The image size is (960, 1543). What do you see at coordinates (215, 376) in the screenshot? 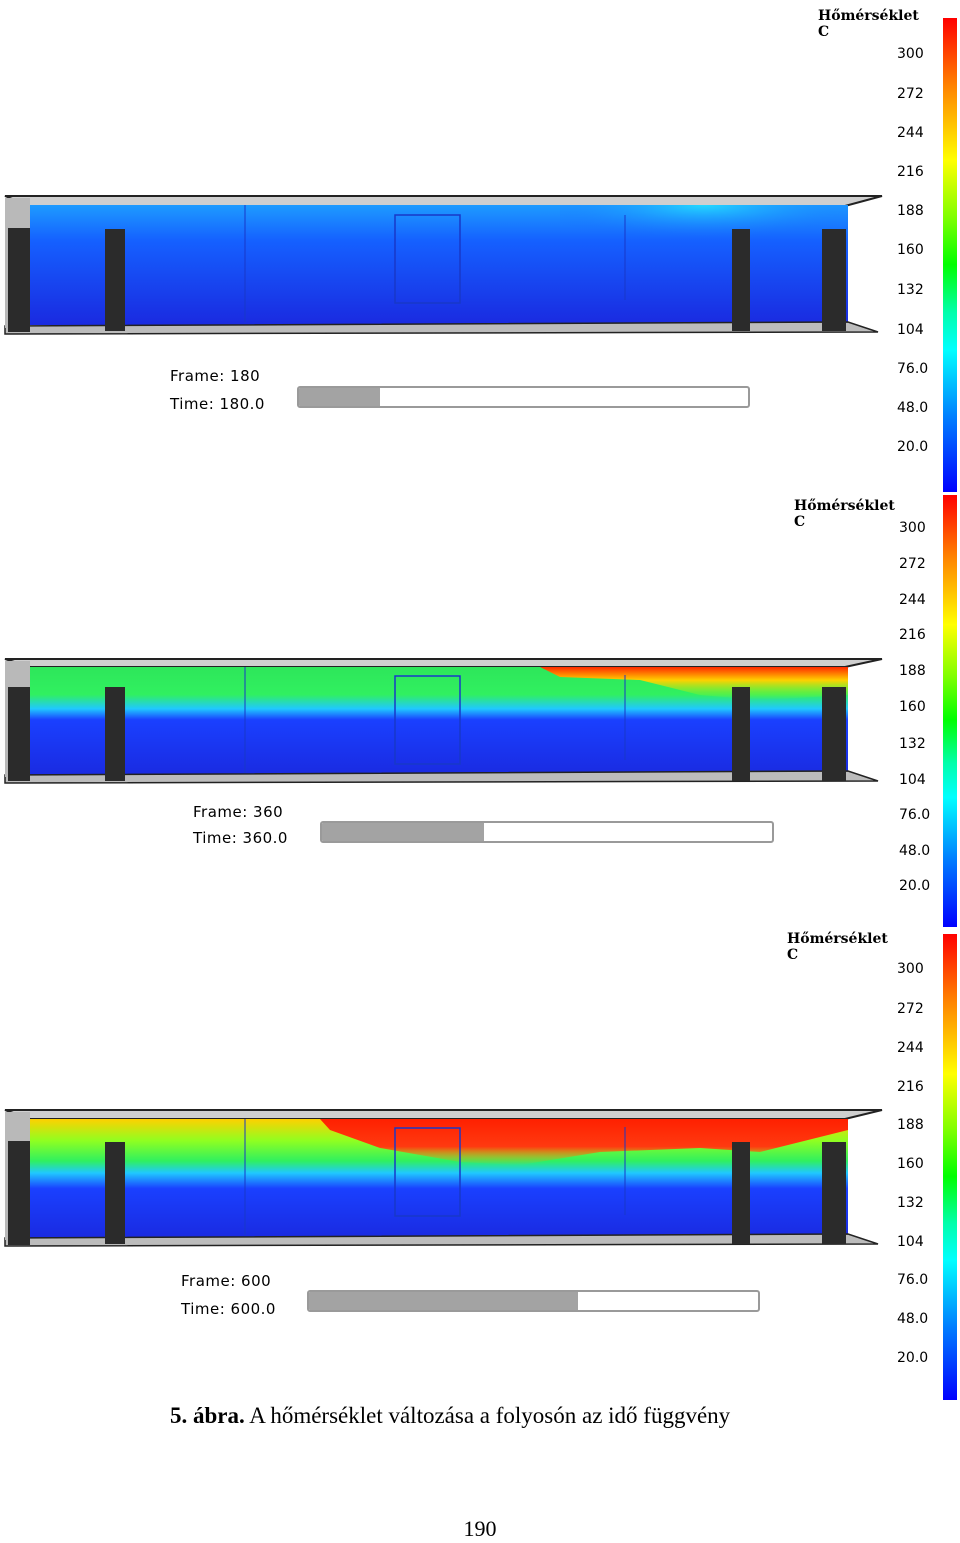
I see `frame-label: Frame: 180` at bounding box center [215, 376].